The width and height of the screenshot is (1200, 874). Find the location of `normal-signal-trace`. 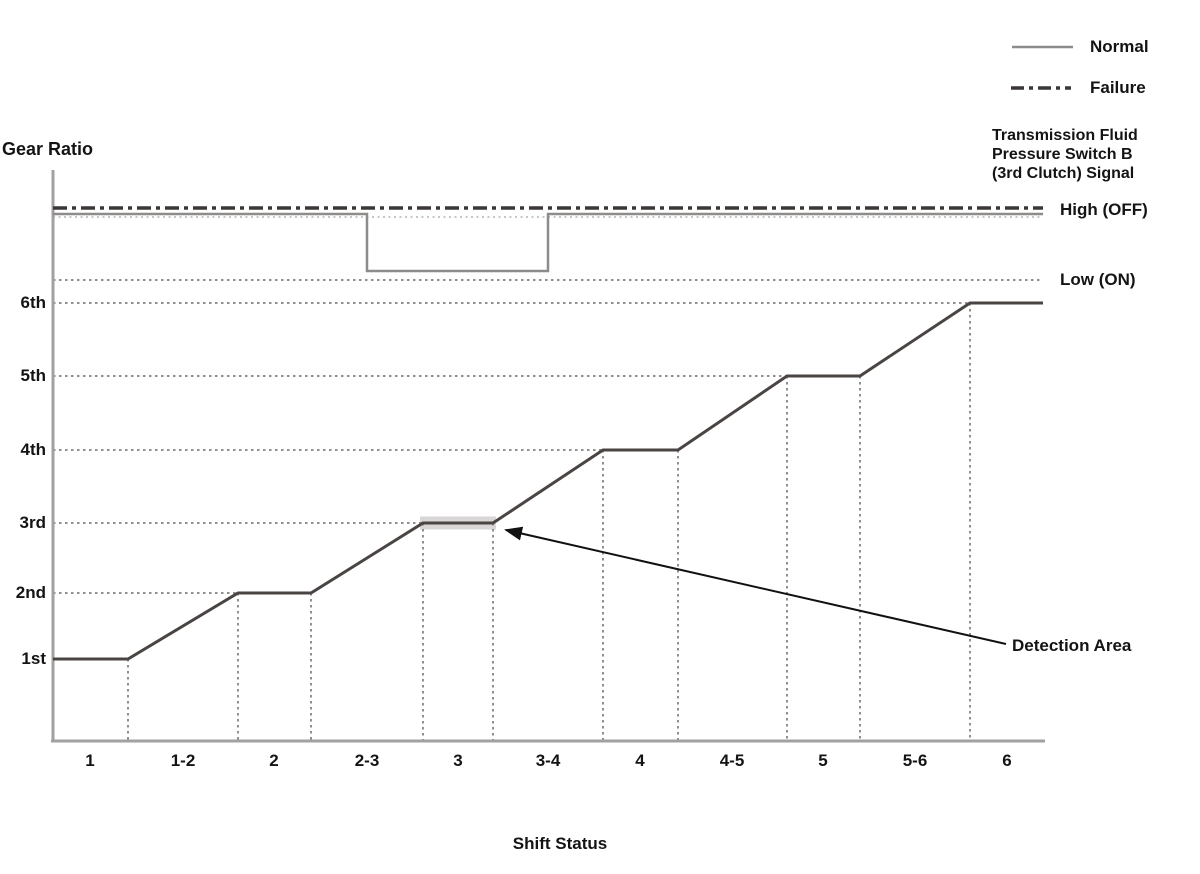

normal-signal-trace is located at coordinates (548, 242).